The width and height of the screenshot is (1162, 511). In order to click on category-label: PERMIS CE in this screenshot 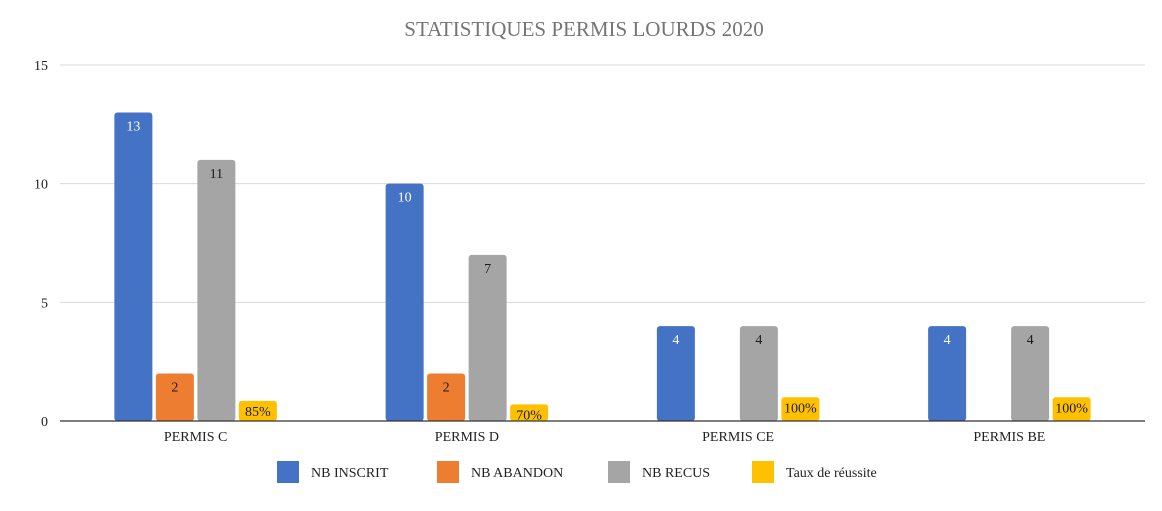, I will do `click(738, 437)`.